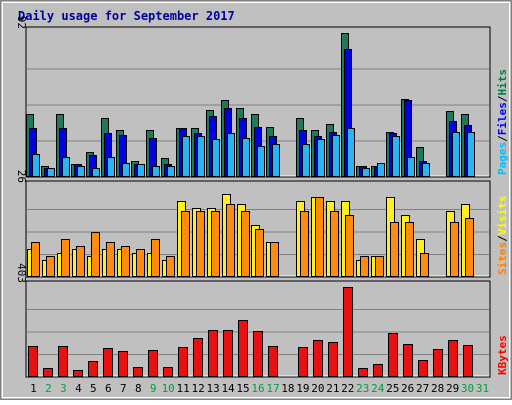 The width and height of the screenshot is (512, 405). I want to click on x-tick-label-2: 2, so click(48, 388).